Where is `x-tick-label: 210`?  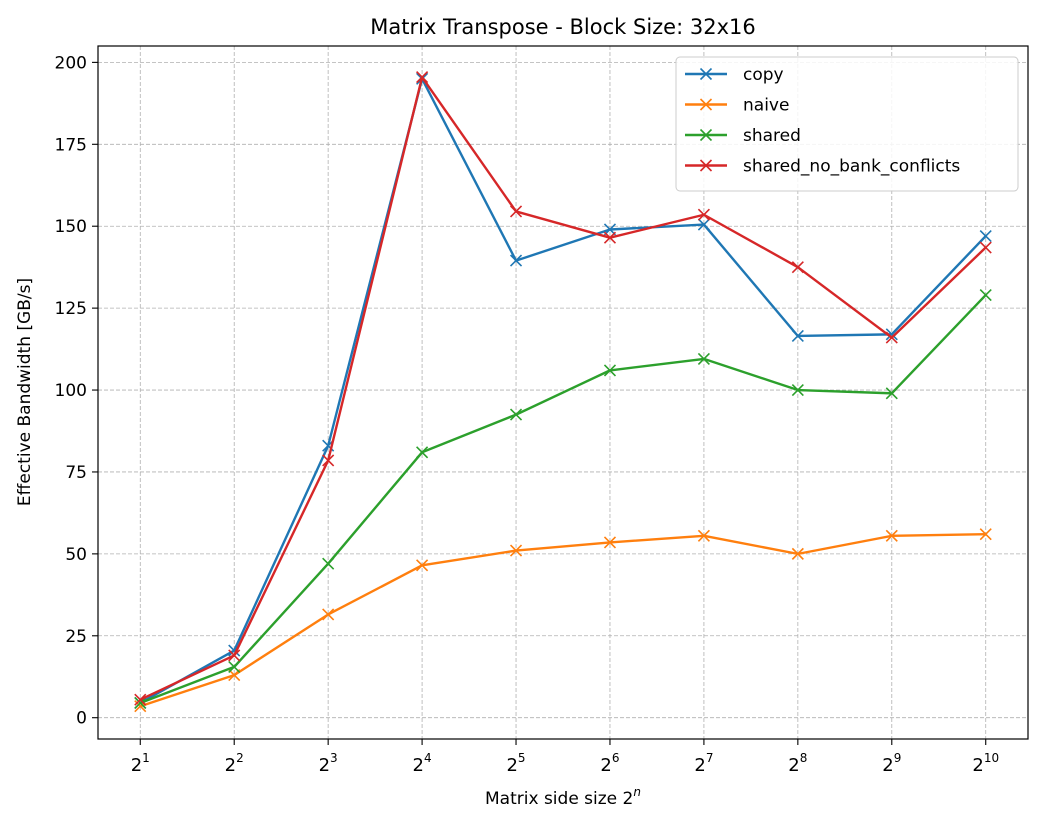
x-tick-label: 210 is located at coordinates (985, 763).